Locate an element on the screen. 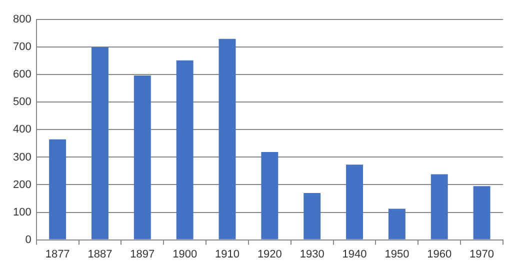 The width and height of the screenshot is (523, 272). y-tick-label: 700 is located at coordinates (22, 47).